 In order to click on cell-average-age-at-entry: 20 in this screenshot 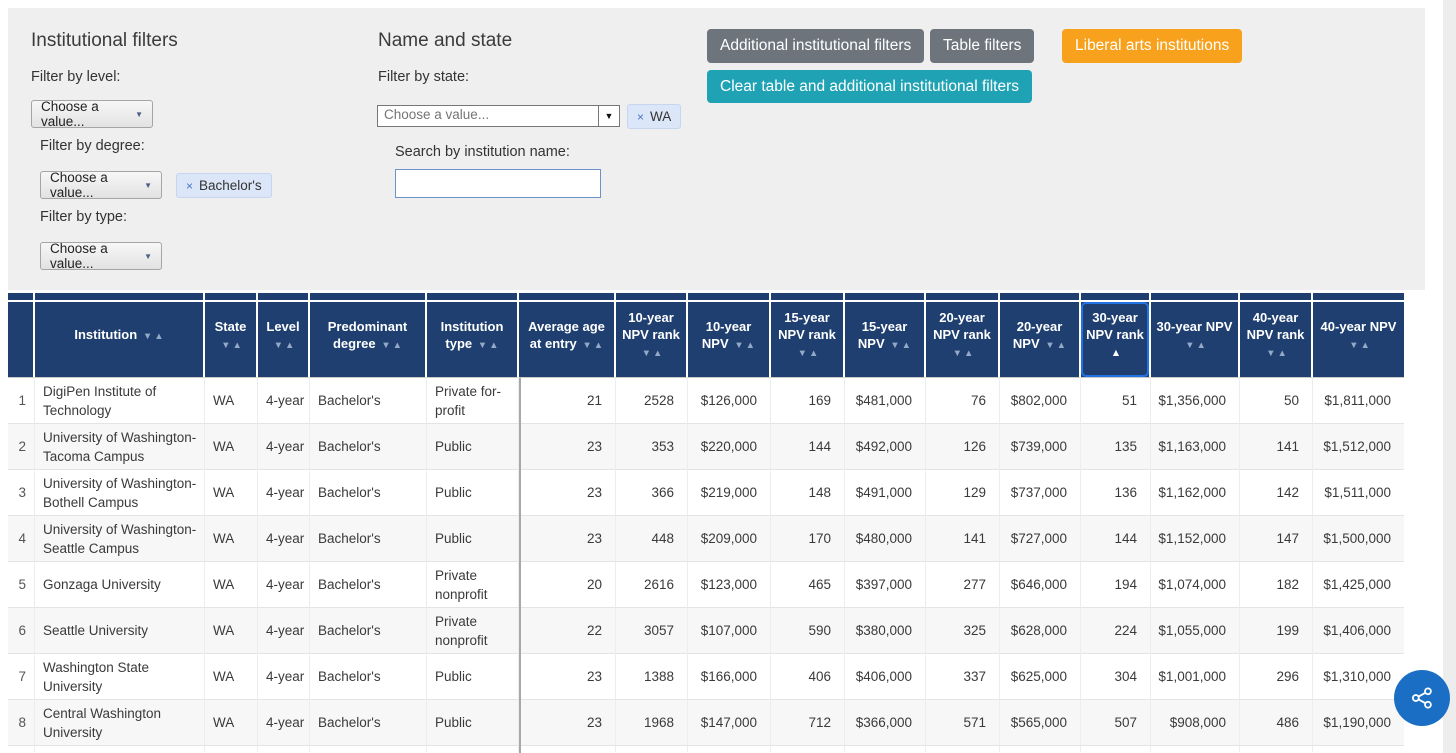, I will do `click(567, 585)`.